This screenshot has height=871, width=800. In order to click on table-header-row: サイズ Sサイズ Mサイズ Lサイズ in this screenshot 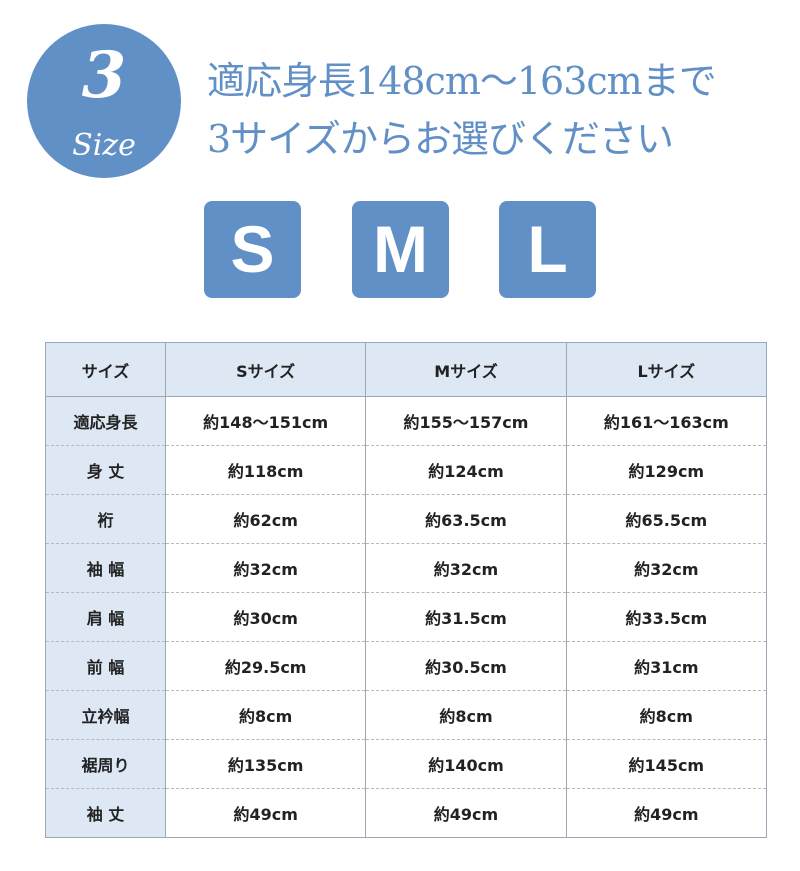, I will do `click(406, 369)`.